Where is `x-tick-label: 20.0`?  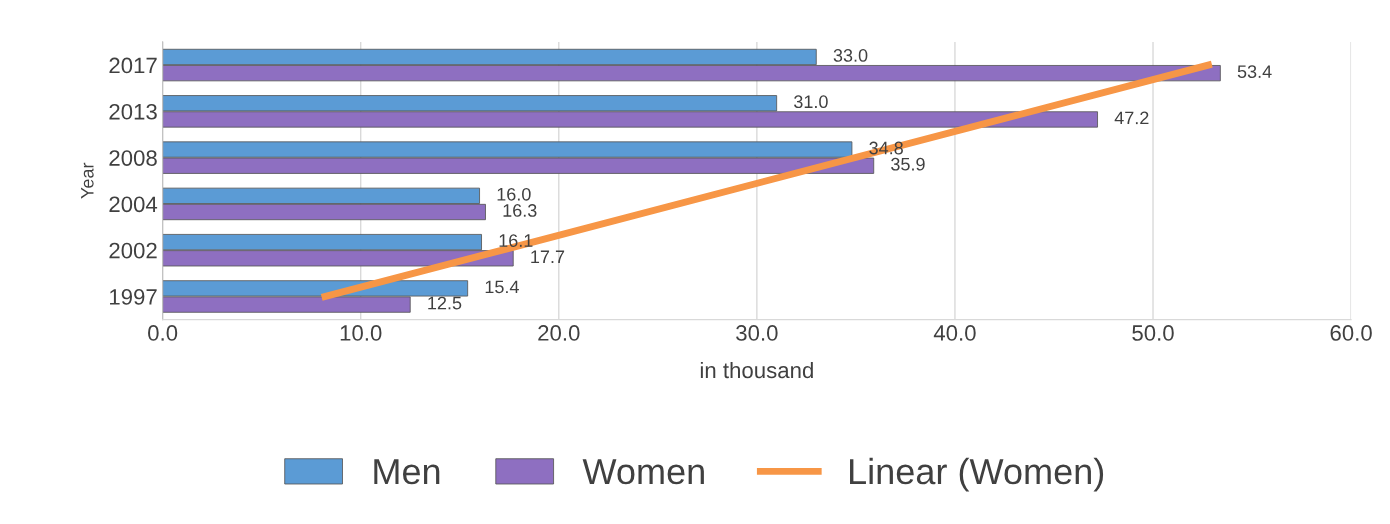 x-tick-label: 20.0 is located at coordinates (559, 333).